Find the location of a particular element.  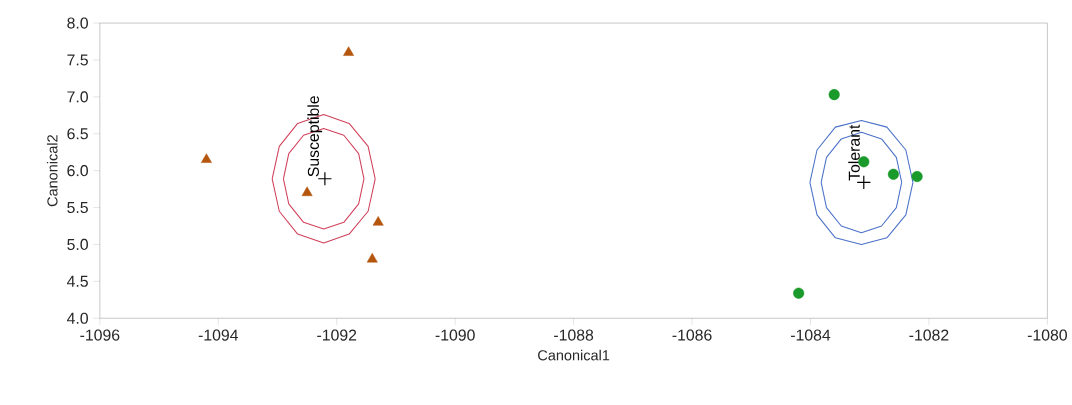

x-tick-label: -1084 is located at coordinates (810, 335).